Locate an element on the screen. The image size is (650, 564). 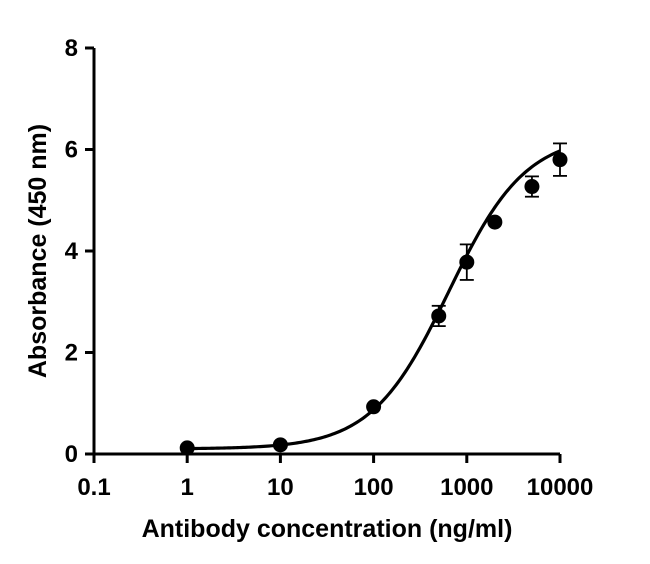
x-axis-title: Antibody concentration (ng/ml) is located at coordinates (327, 529).